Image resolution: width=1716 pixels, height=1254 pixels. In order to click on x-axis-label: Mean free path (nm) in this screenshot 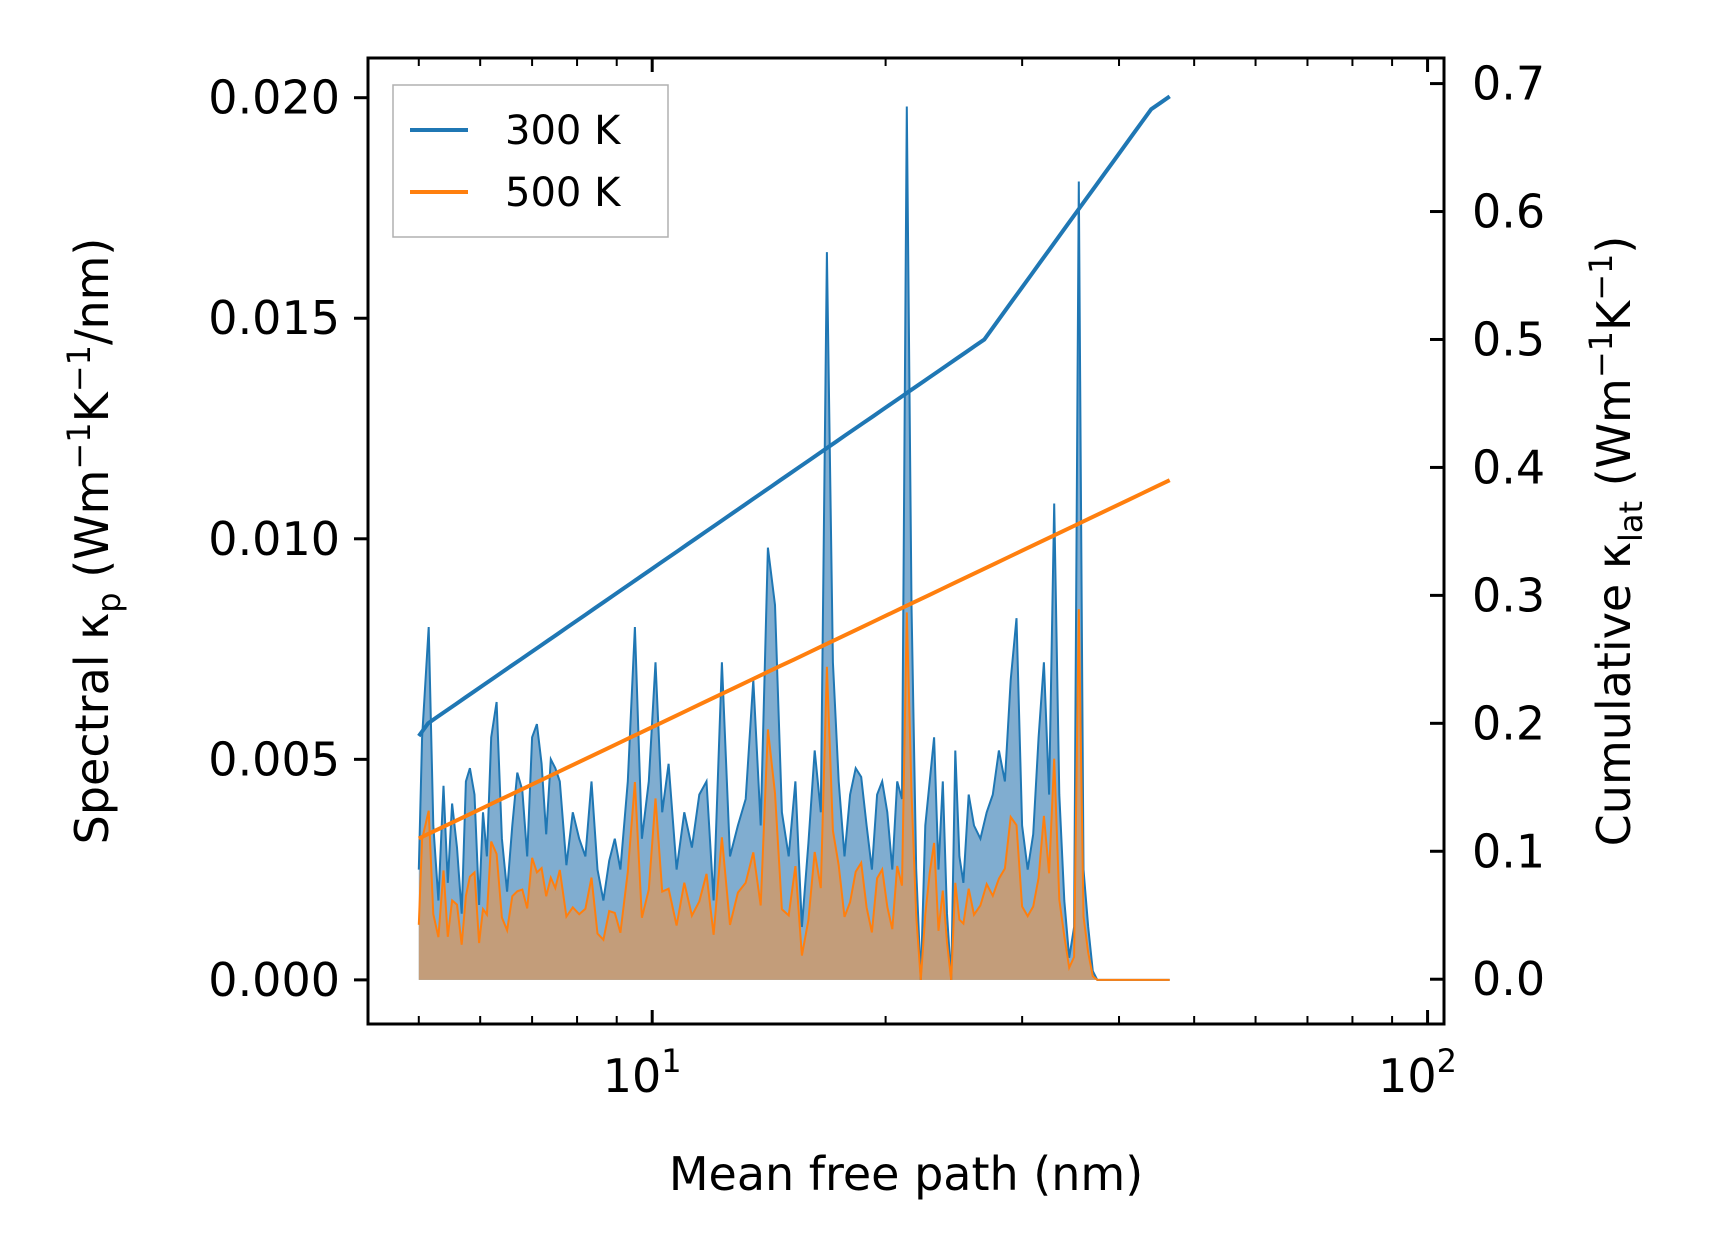, I will do `click(906, 1174)`.